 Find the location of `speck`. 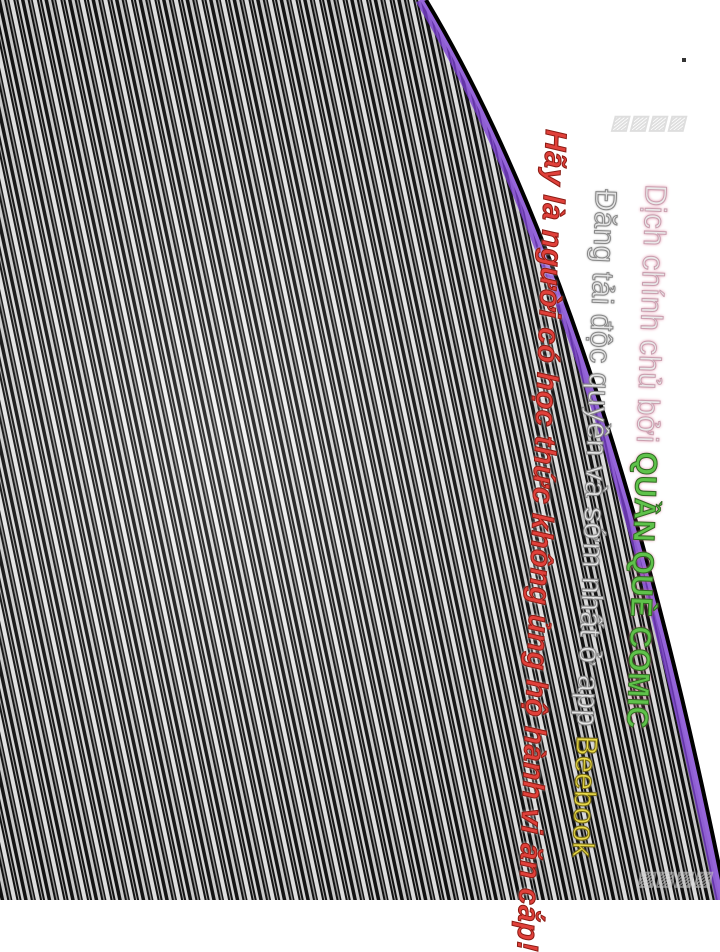

speck is located at coordinates (684, 60).